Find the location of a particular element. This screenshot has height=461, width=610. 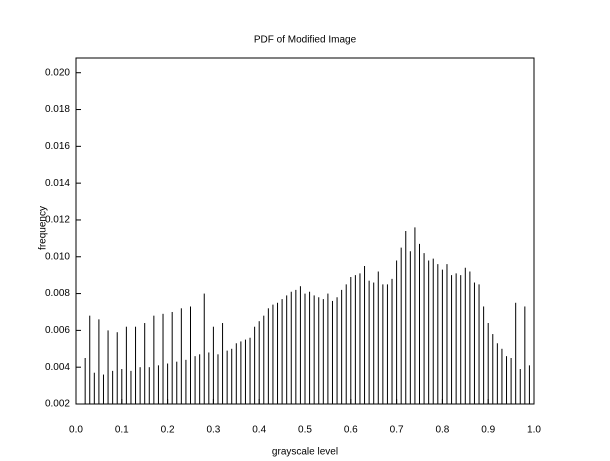

x-tick-label: 0.9 is located at coordinates (488, 430).